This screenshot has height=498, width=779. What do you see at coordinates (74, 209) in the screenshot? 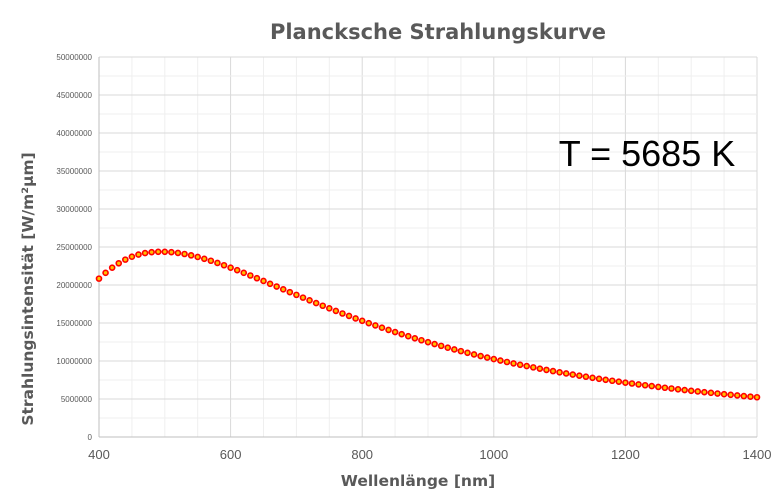
I see `y-tick-label: 30000000` at bounding box center [74, 209].